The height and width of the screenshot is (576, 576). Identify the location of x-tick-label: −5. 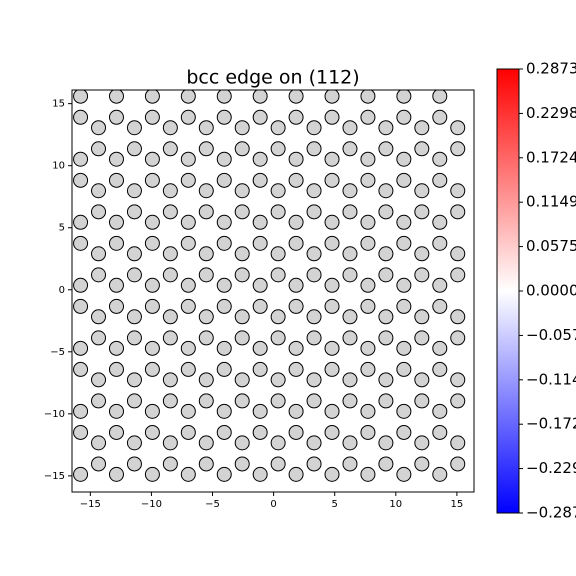
(212, 504).